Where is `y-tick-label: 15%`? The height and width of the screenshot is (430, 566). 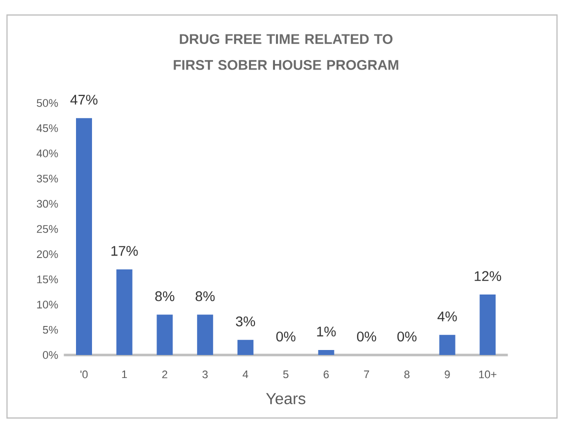 y-tick-label: 15% is located at coordinates (47, 280).